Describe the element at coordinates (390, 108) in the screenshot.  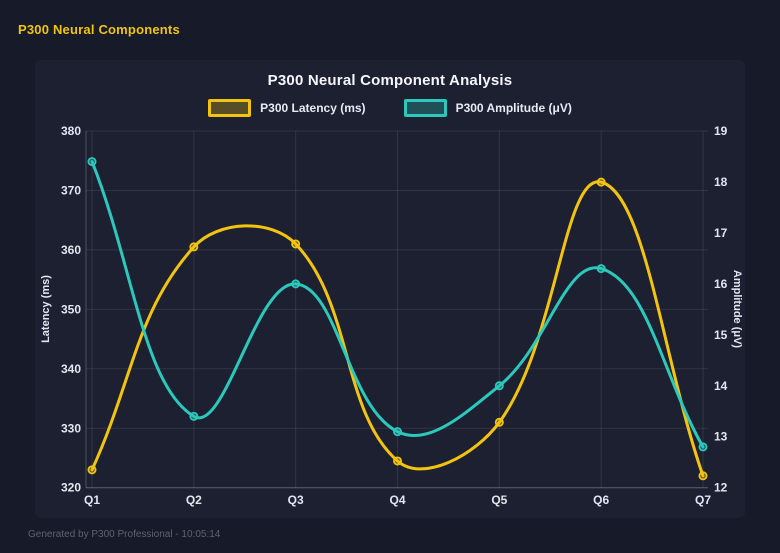
I see `chart-legend: P300 Latency (ms) P300 Amplitude (μV)` at that location.